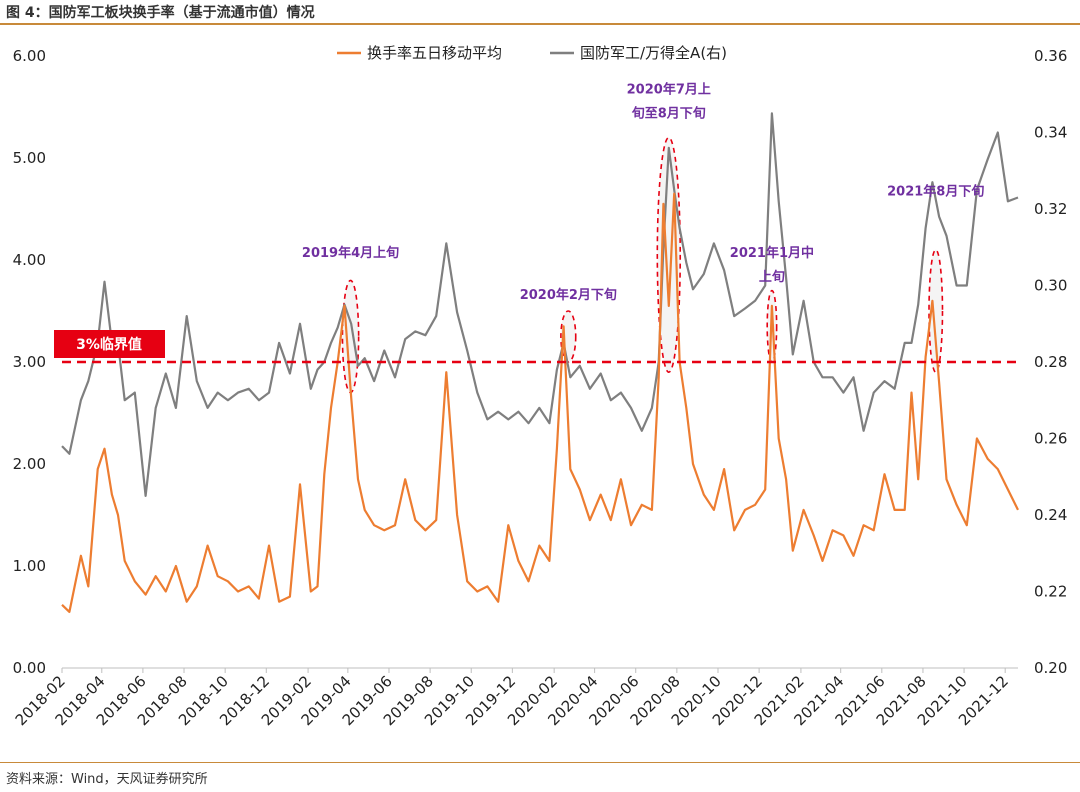 This screenshot has height=792, width=1080. Describe the element at coordinates (107, 779) in the screenshot. I see `source-note: 资料来源：Wind，天风证券研究所` at that location.